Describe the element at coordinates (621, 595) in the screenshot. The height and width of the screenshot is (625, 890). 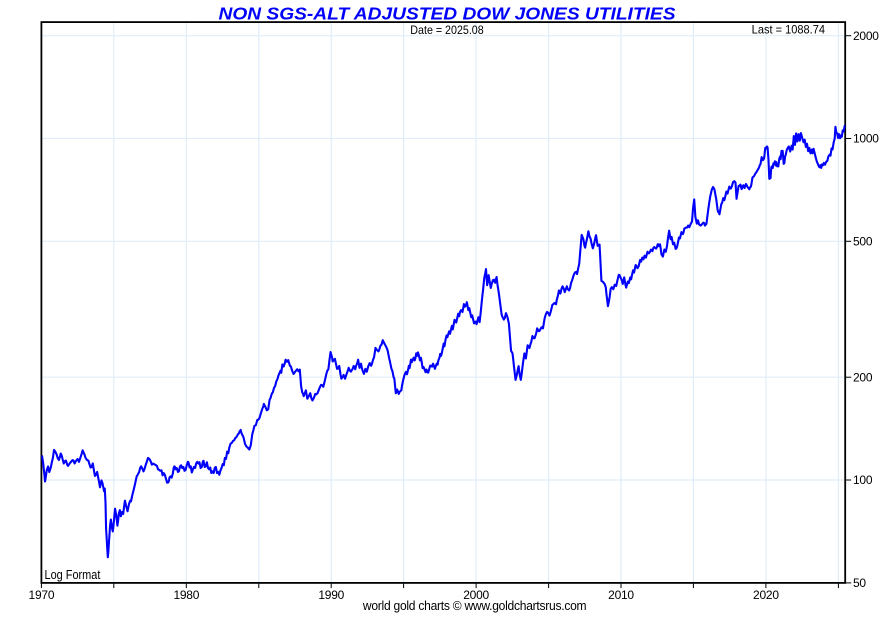
I see `svg-text: 2010` at that location.